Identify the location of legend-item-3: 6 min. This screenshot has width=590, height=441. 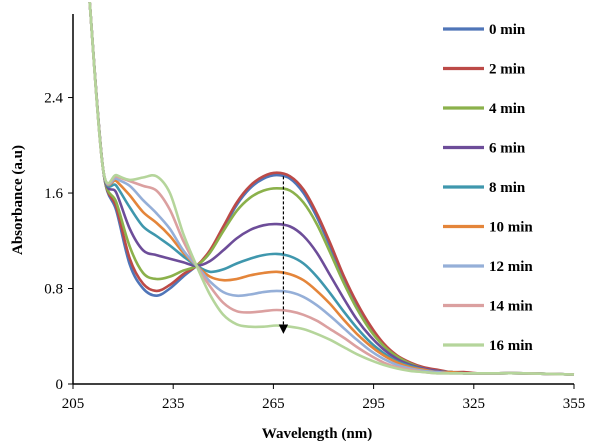
(484, 149).